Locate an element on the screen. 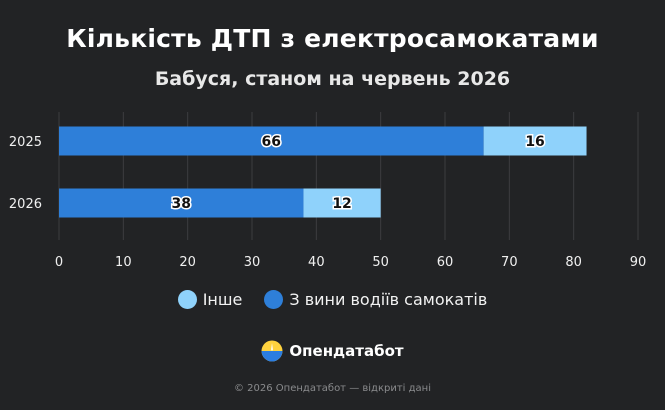 This screenshot has width=665, height=410. data-label-other-2026: 12 is located at coordinates (341, 204).